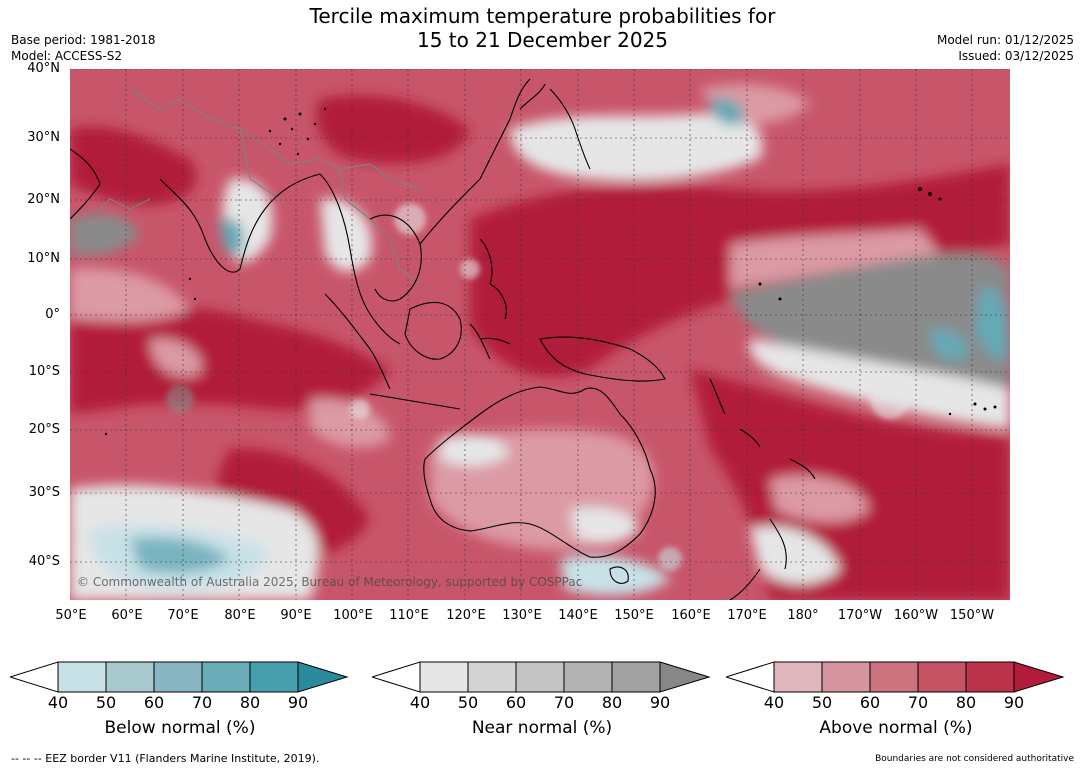 The height and width of the screenshot is (770, 1085). Describe the element at coordinates (750, 677) in the screenshot. I see `colorbar-above-min-arrow` at that location.